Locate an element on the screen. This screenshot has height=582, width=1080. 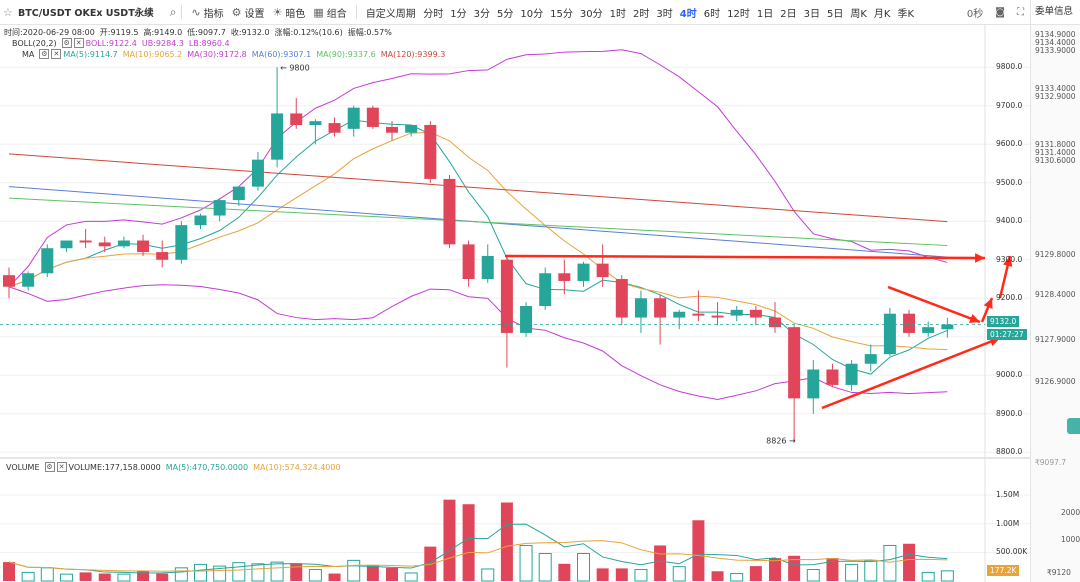
boll-lb: LB:8960.4 is located at coordinates (209, 43).